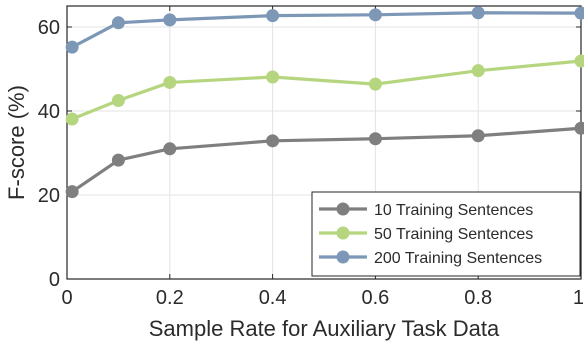 The width and height of the screenshot is (584, 350). What do you see at coordinates (16, 142) in the screenshot?
I see `y-axis-title: F-score (%)` at bounding box center [16, 142].